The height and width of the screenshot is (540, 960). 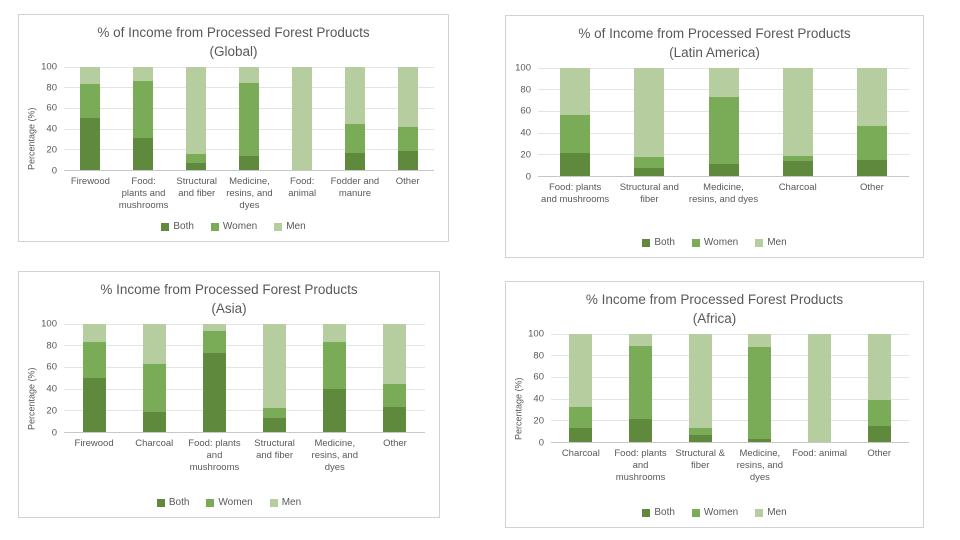 What do you see at coordinates (355, 187) in the screenshot?
I see `category-label: Fodder and manure` at bounding box center [355, 187].